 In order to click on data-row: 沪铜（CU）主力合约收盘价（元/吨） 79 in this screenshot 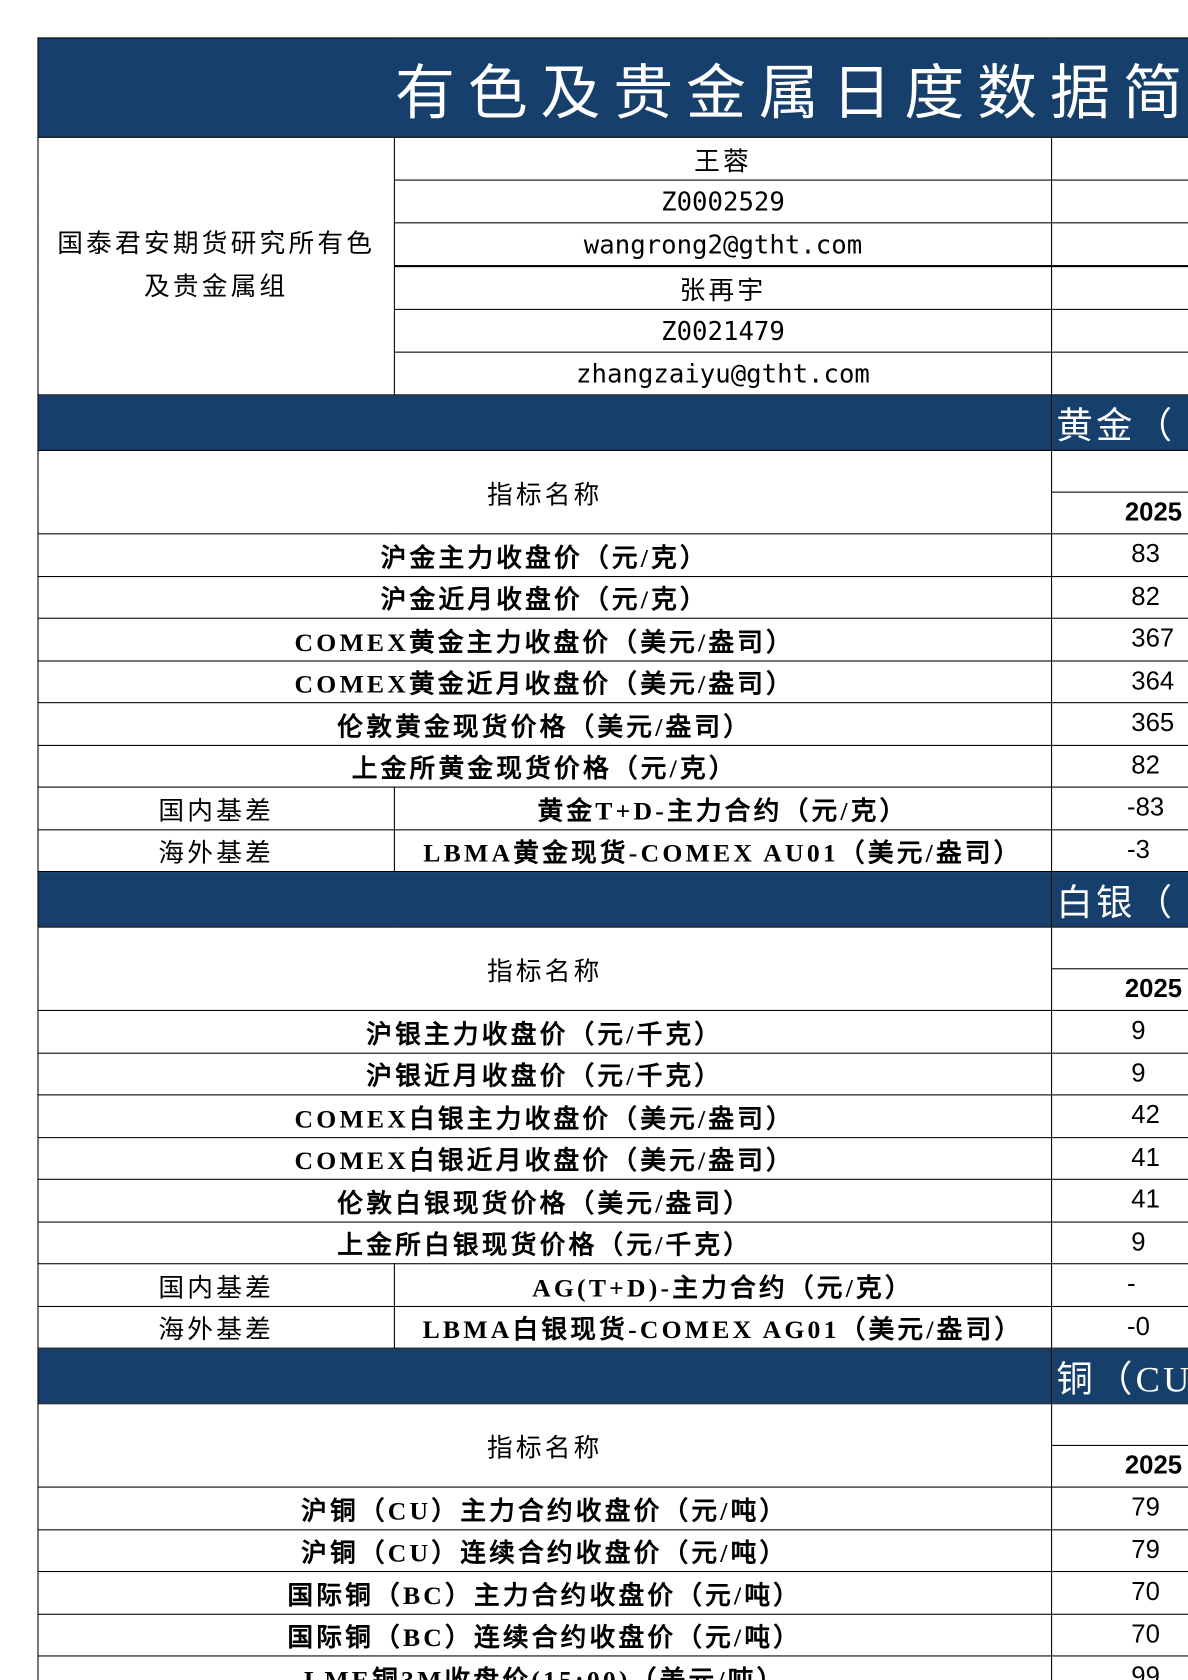, I will do `click(612, 1508)`.